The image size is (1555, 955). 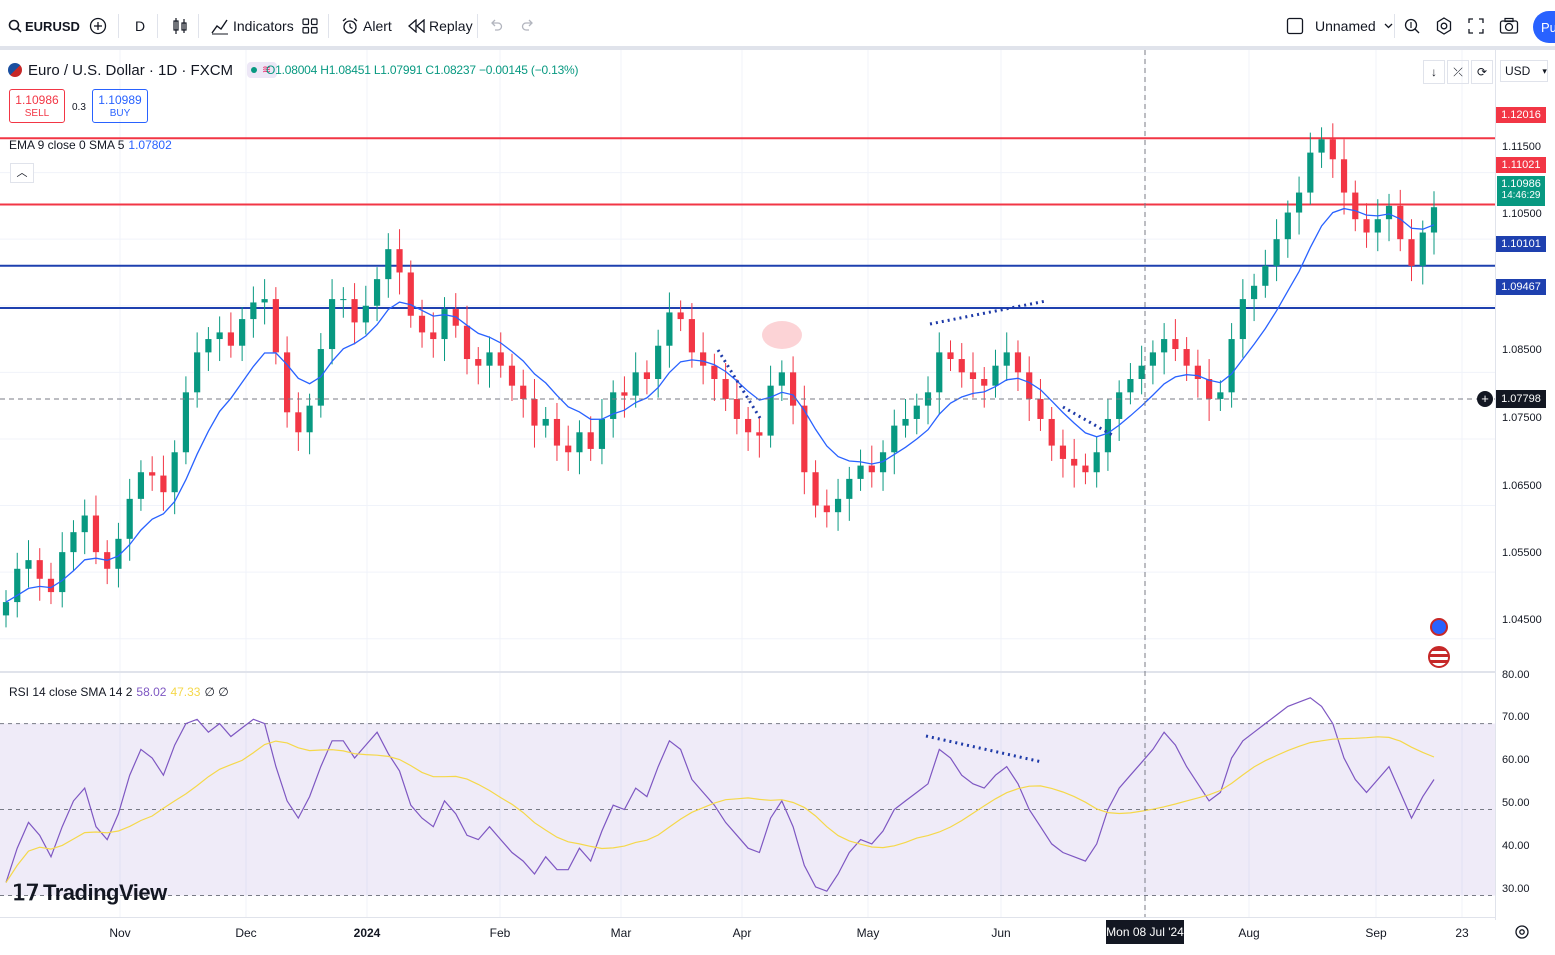 I want to click on time-tick-label: Dec, so click(x=246, y=933).